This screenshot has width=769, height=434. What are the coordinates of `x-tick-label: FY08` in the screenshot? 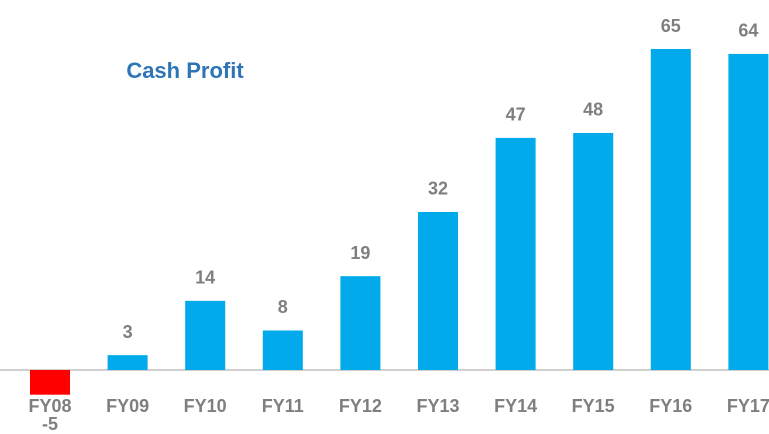 It's located at (49, 406).